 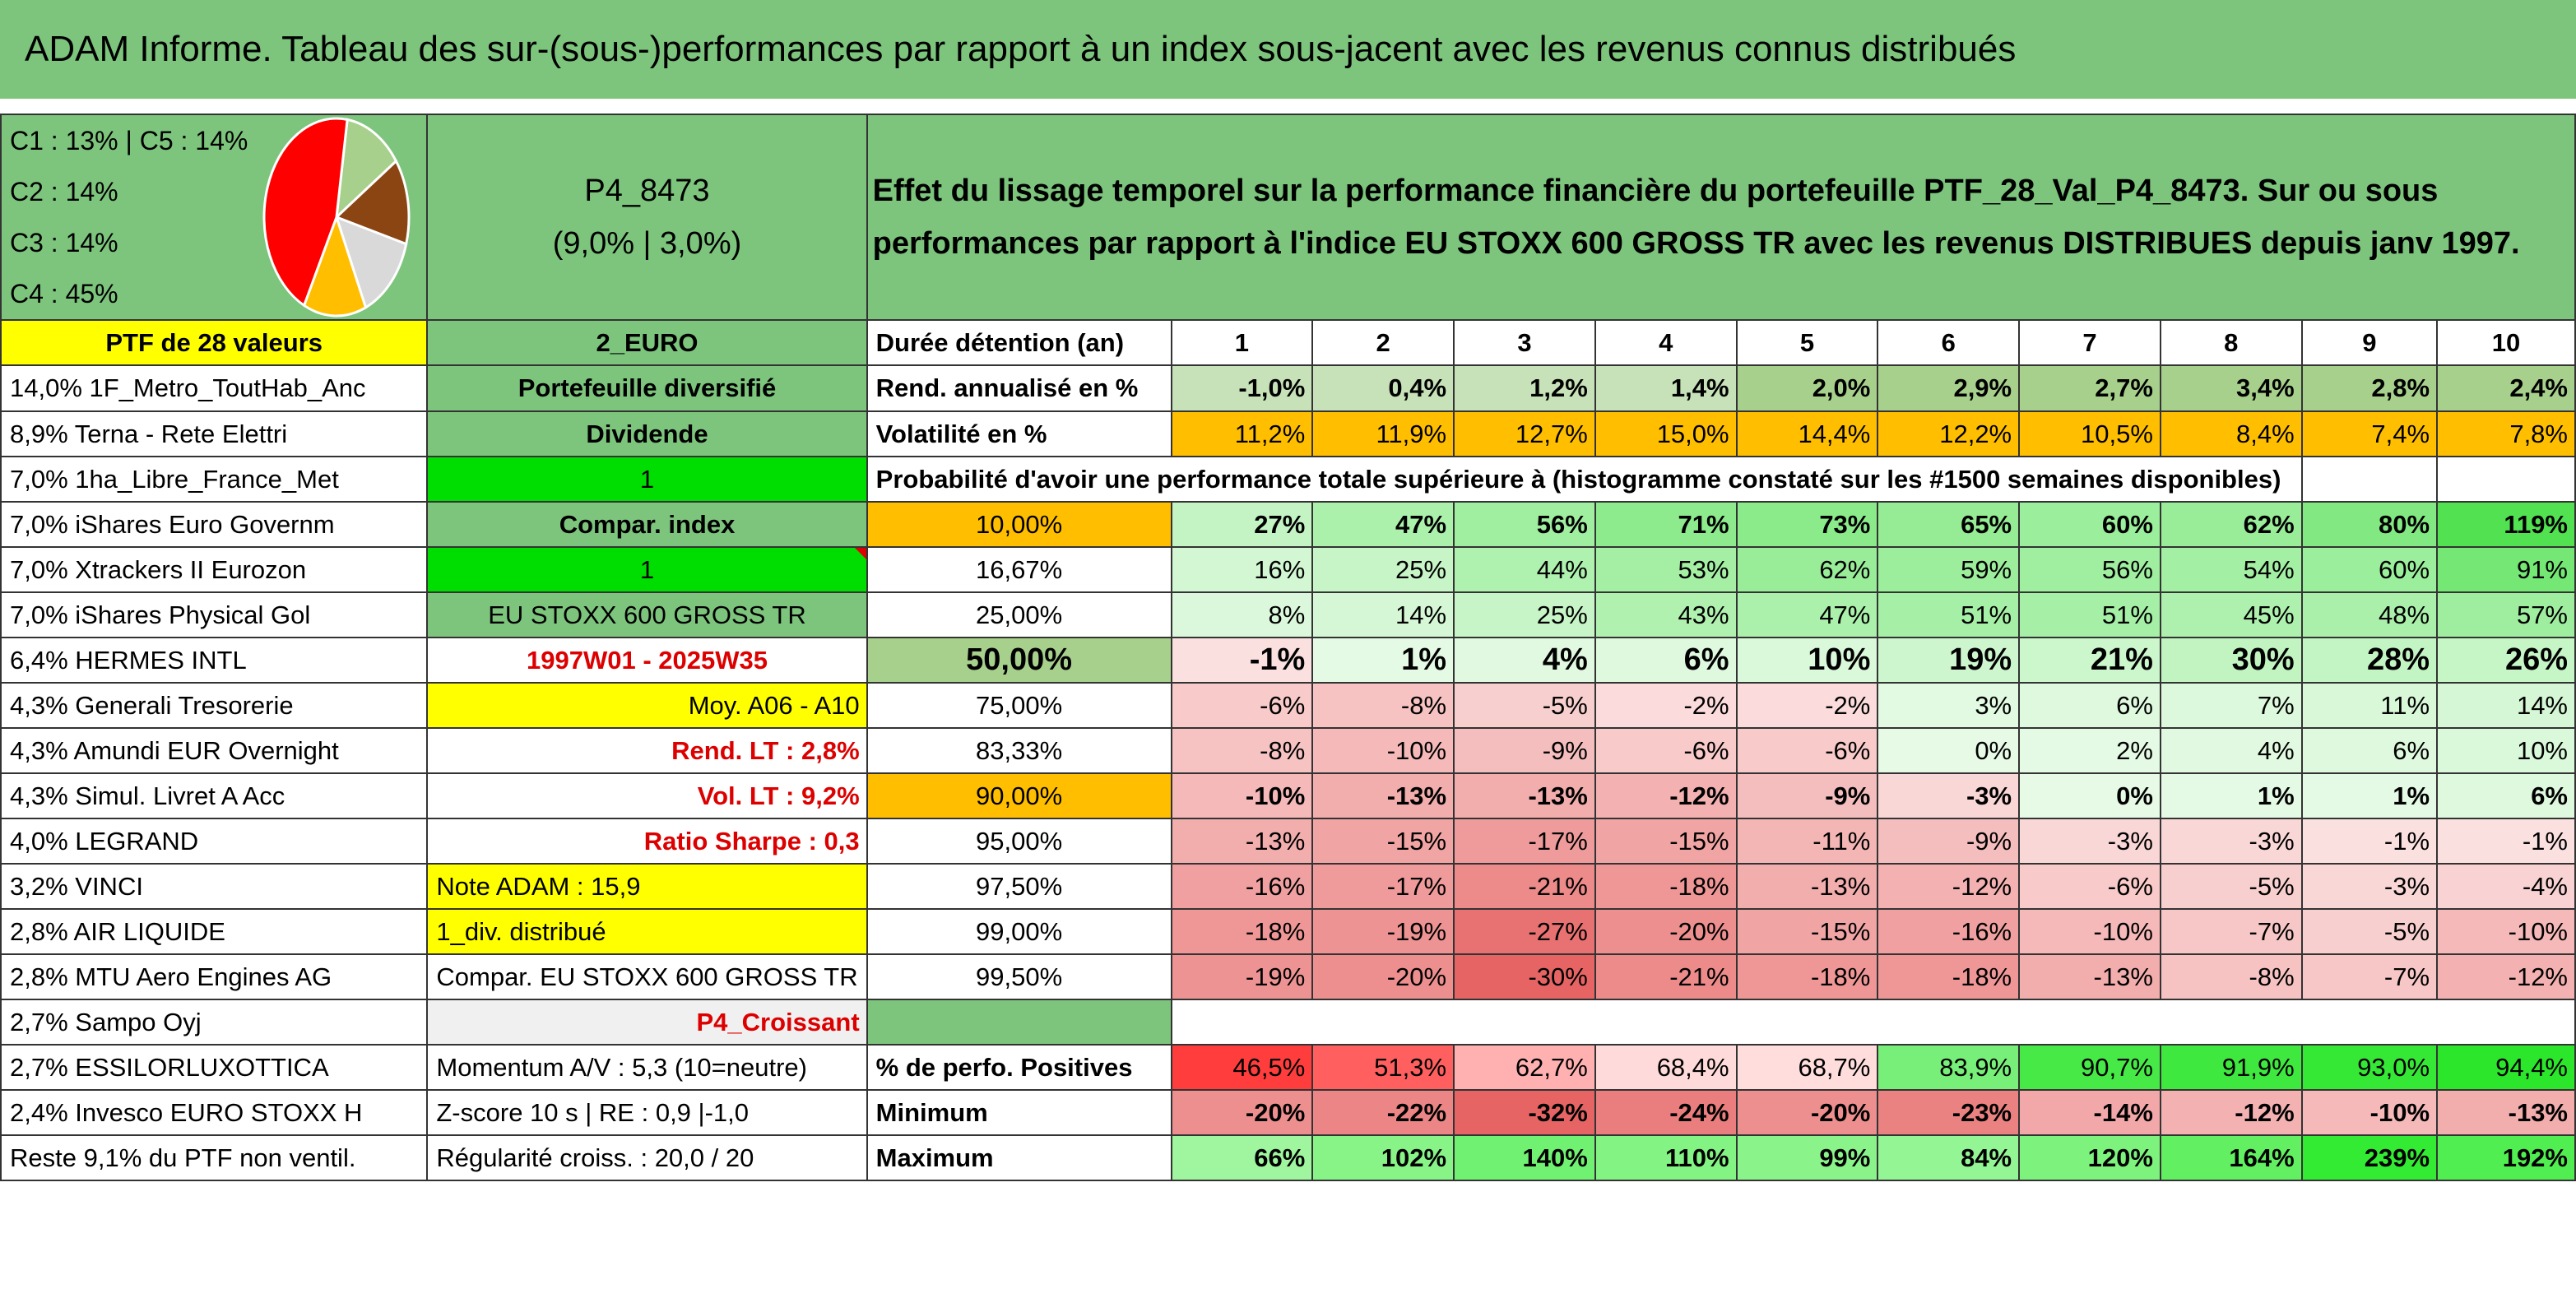 What do you see at coordinates (647, 524) in the screenshot?
I see `parameter: Compar. index` at bounding box center [647, 524].